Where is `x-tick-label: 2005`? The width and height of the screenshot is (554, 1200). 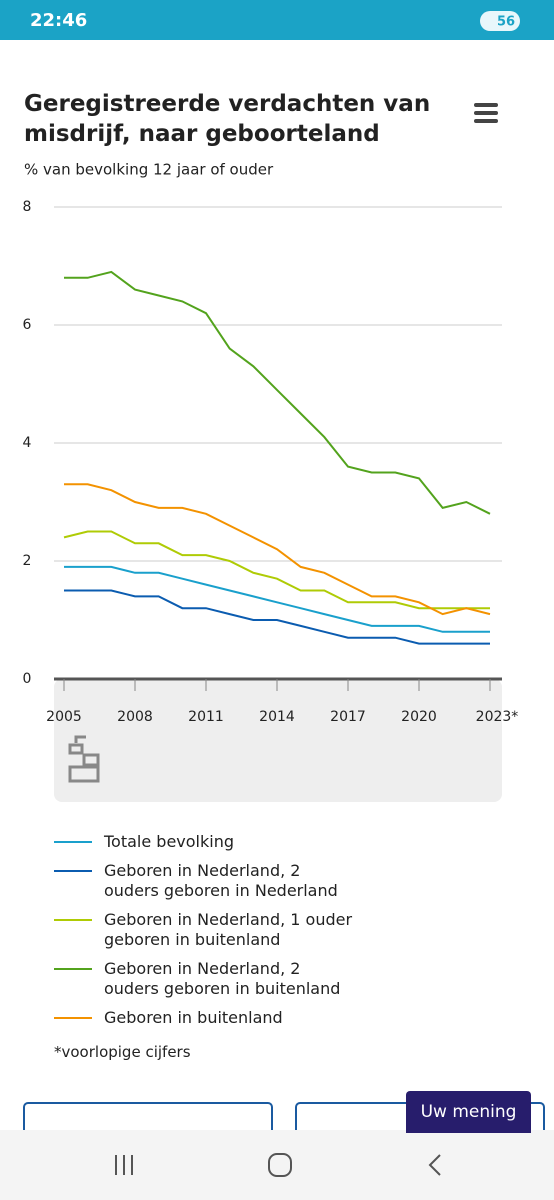
x-tick-label: 2005 is located at coordinates (64, 717).